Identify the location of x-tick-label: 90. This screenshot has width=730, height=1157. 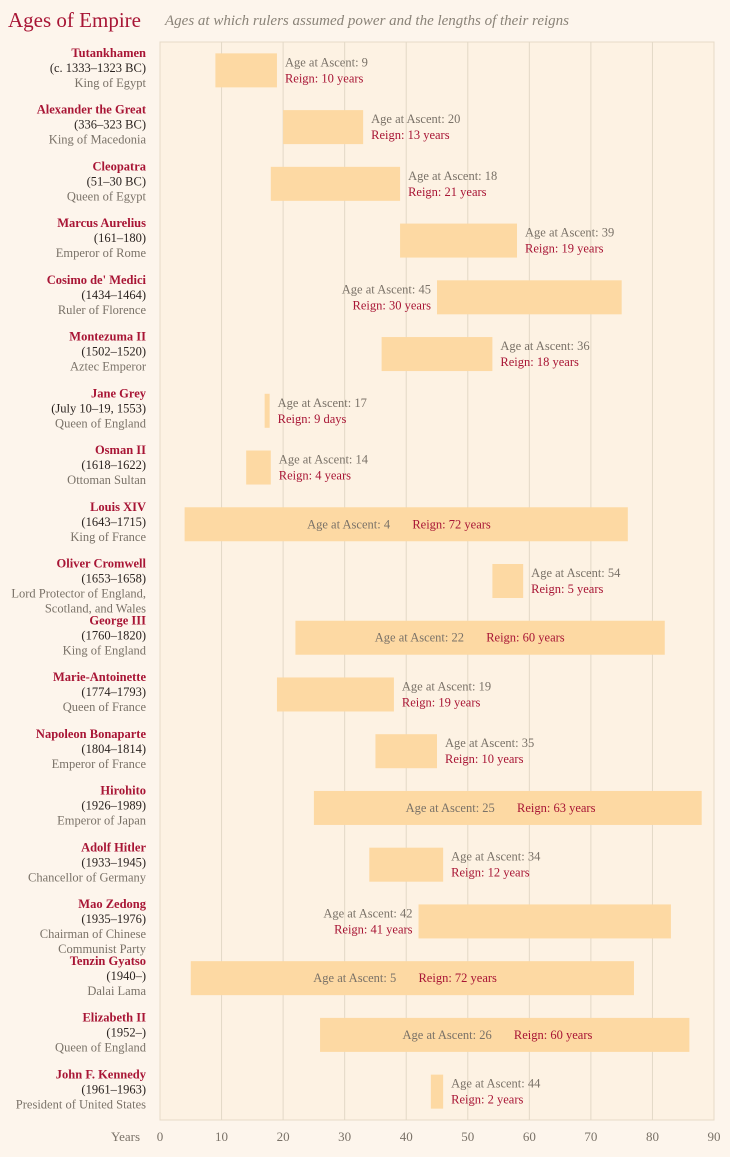
(714, 1136).